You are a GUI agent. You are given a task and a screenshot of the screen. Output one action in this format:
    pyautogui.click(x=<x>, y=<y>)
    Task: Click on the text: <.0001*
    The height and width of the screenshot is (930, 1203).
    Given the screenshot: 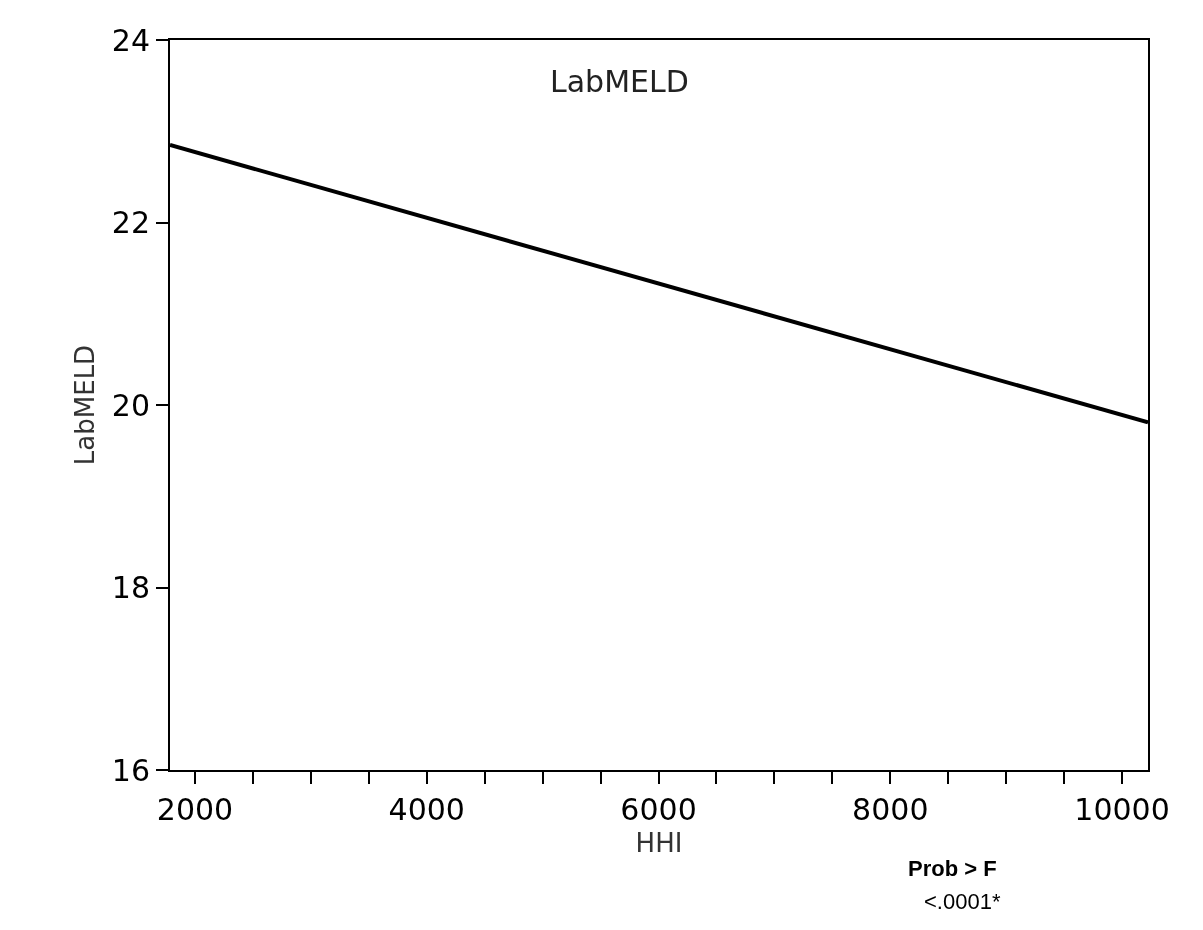 What is the action you would take?
    pyautogui.click(x=962, y=901)
    